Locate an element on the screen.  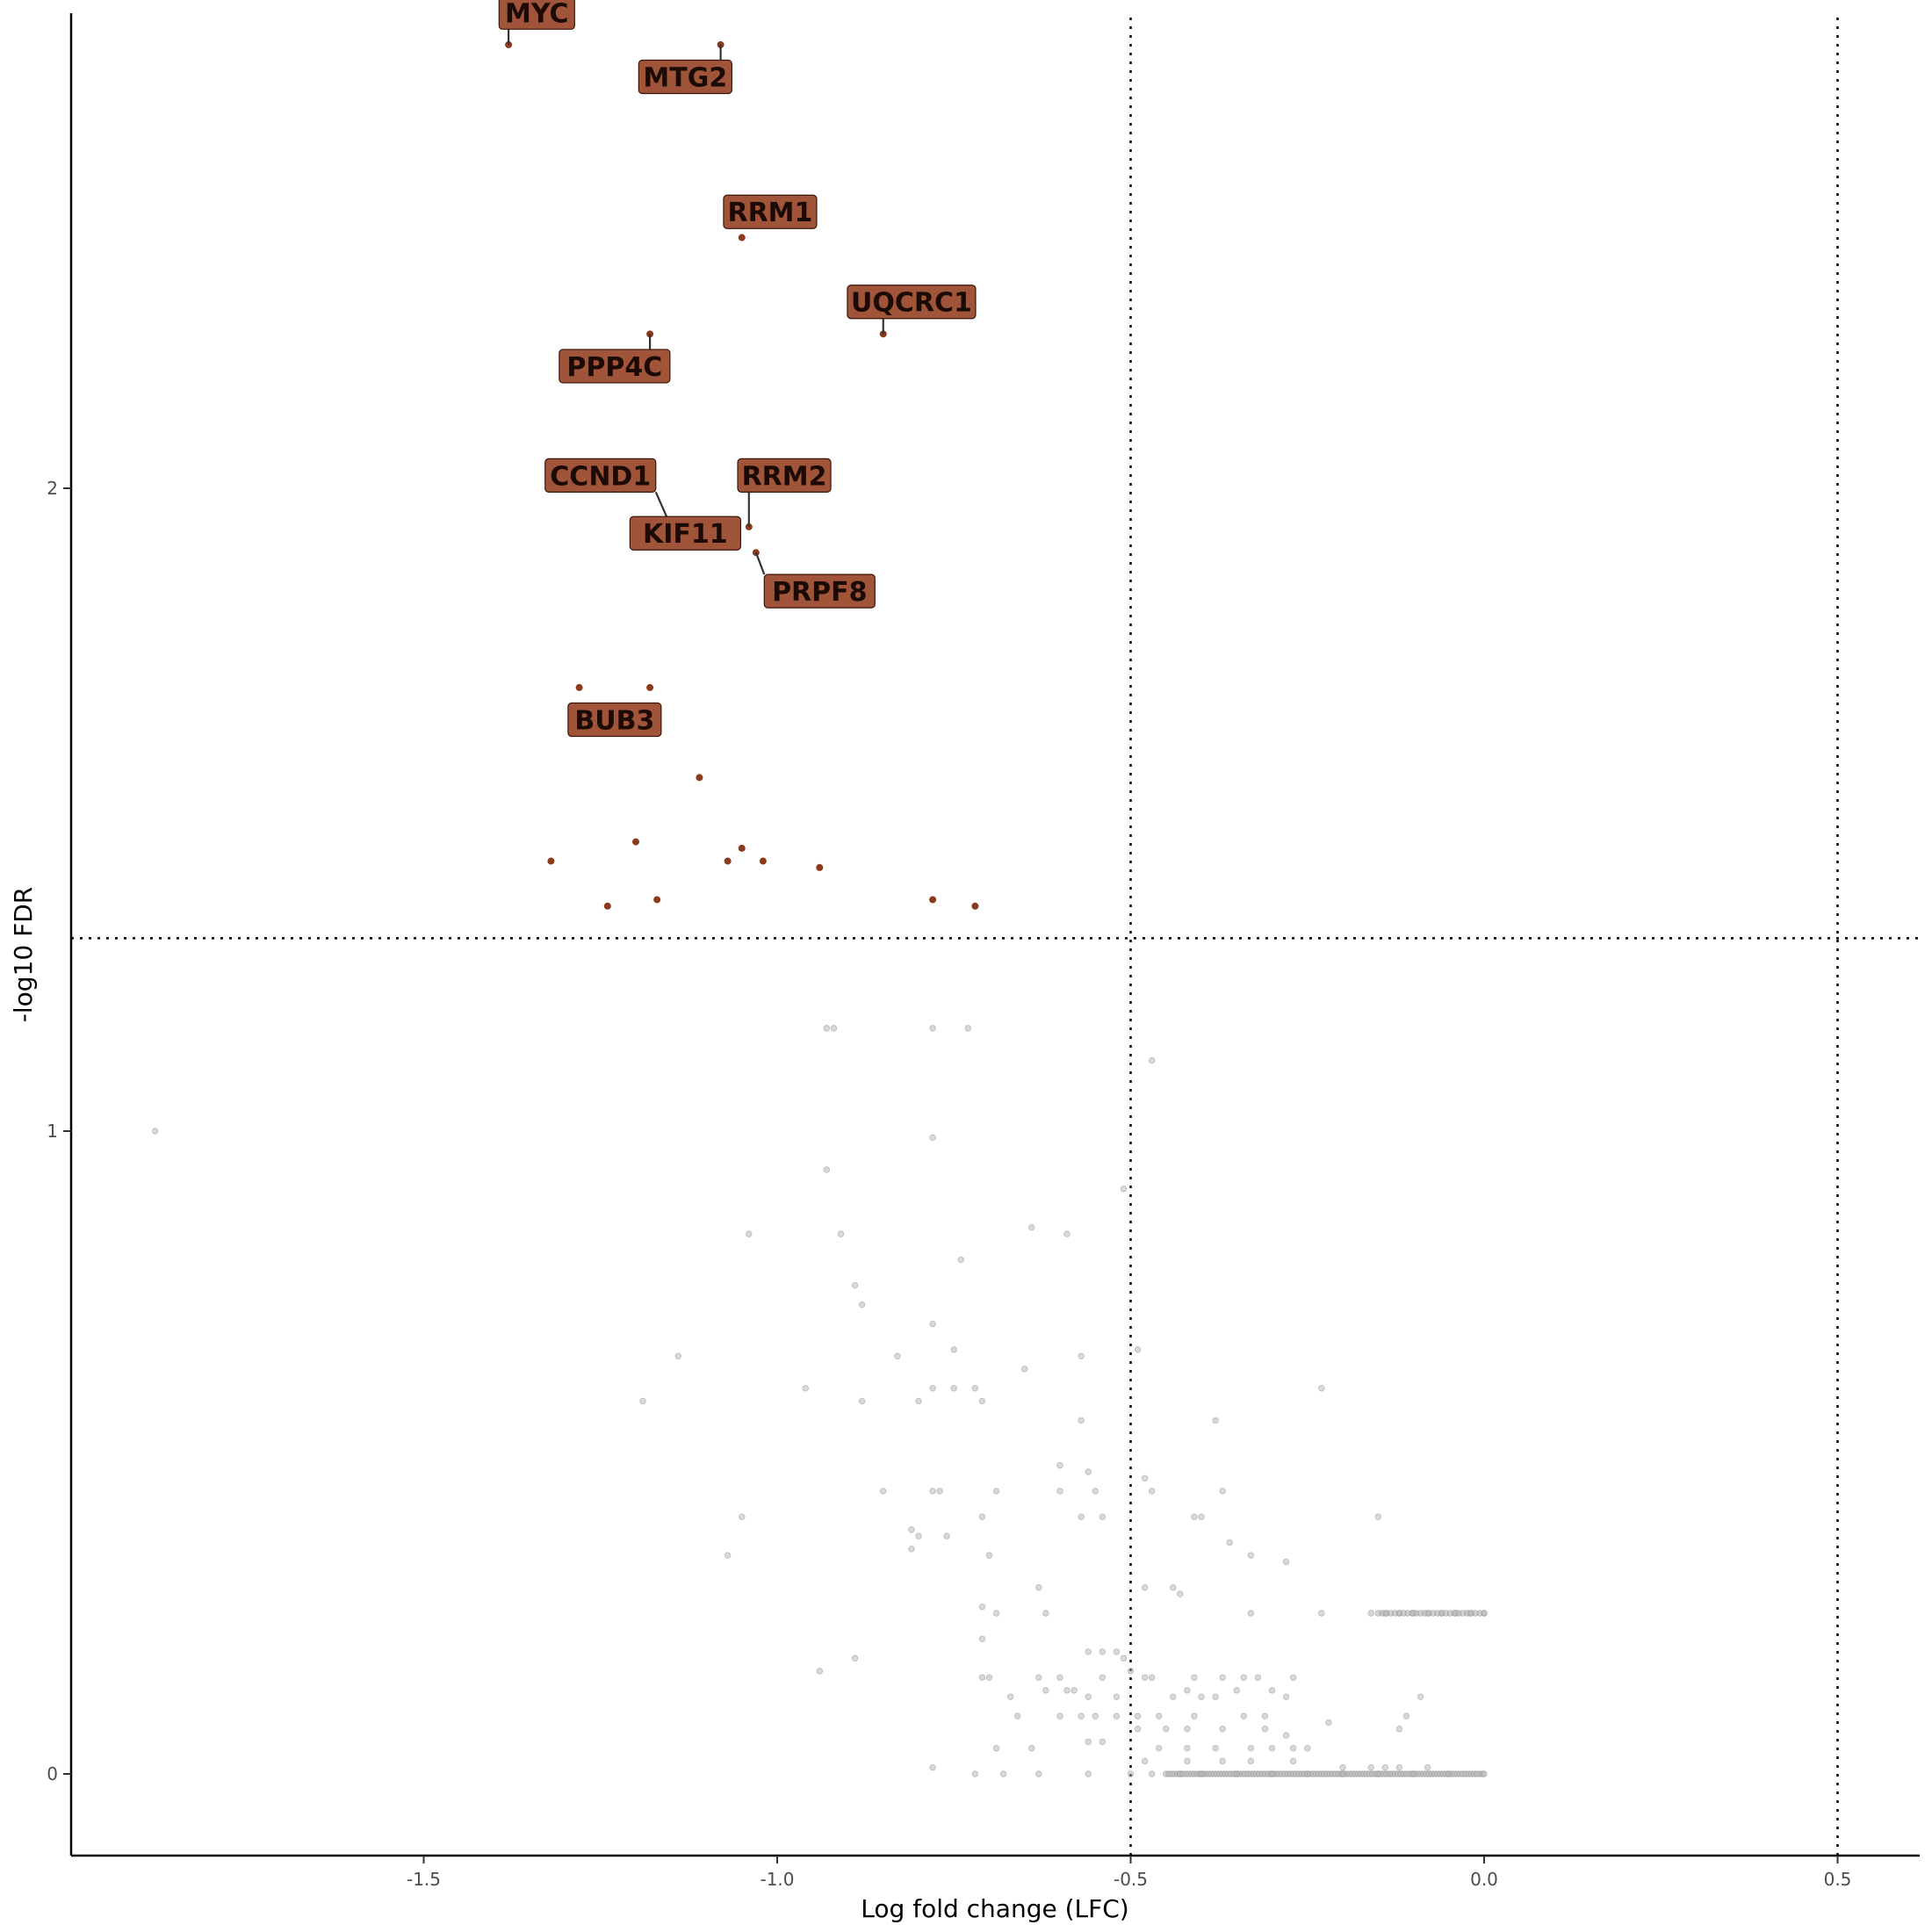
gene-label-text: PPP4C is located at coordinates (614, 367).